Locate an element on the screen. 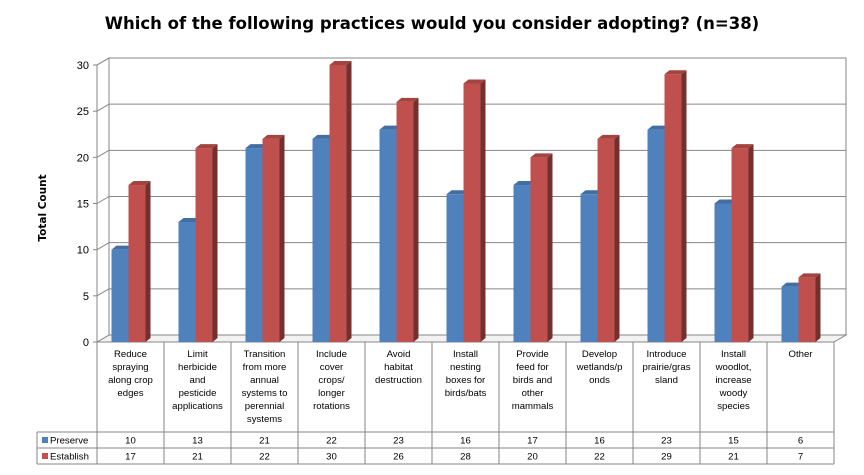 The height and width of the screenshot is (475, 864). y-tick-label: 30 is located at coordinates (83, 66).